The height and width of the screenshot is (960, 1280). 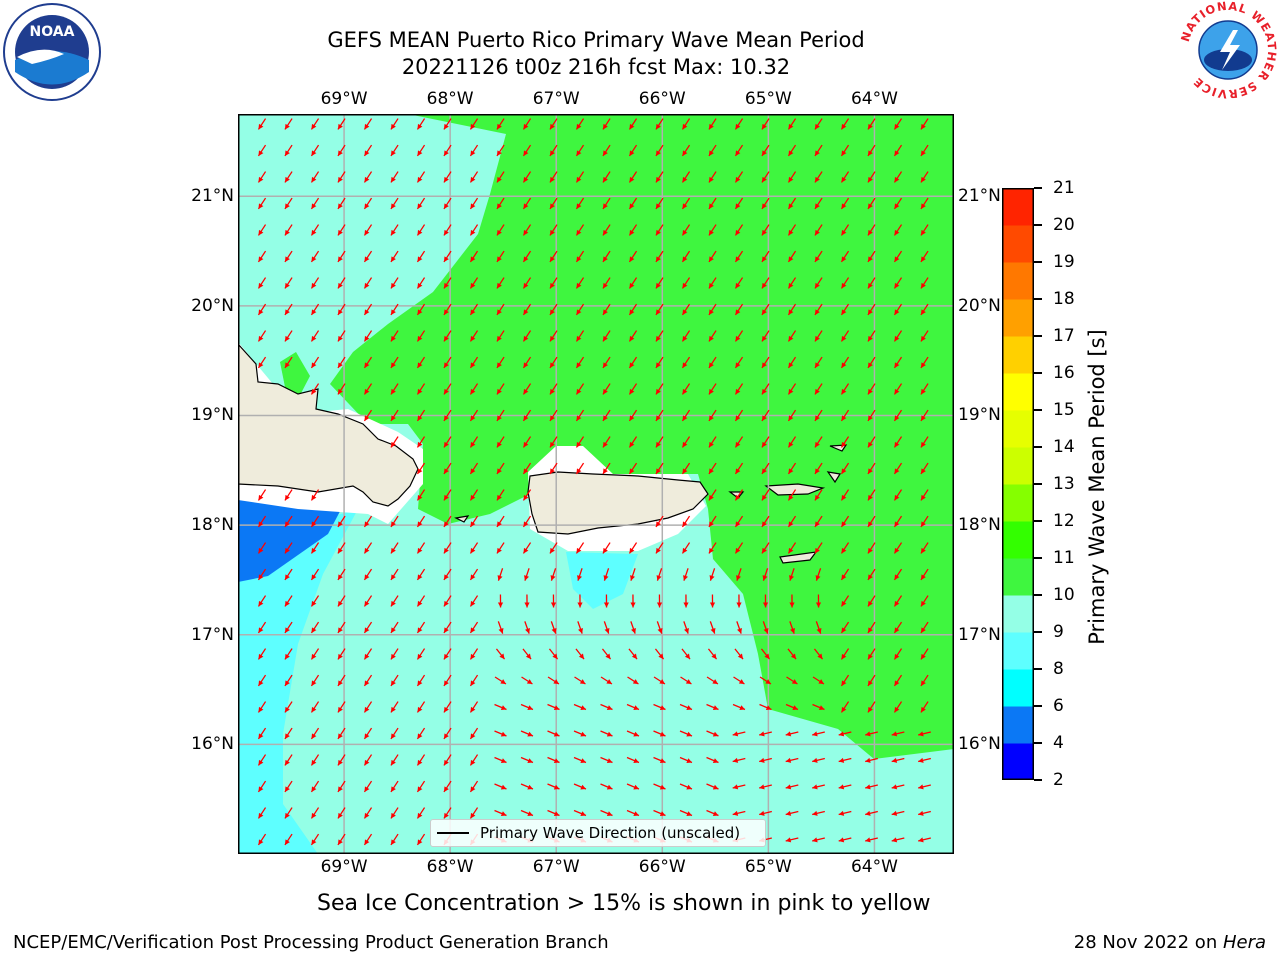 I want to click on land-virgin-islands-north, so click(x=795, y=489).